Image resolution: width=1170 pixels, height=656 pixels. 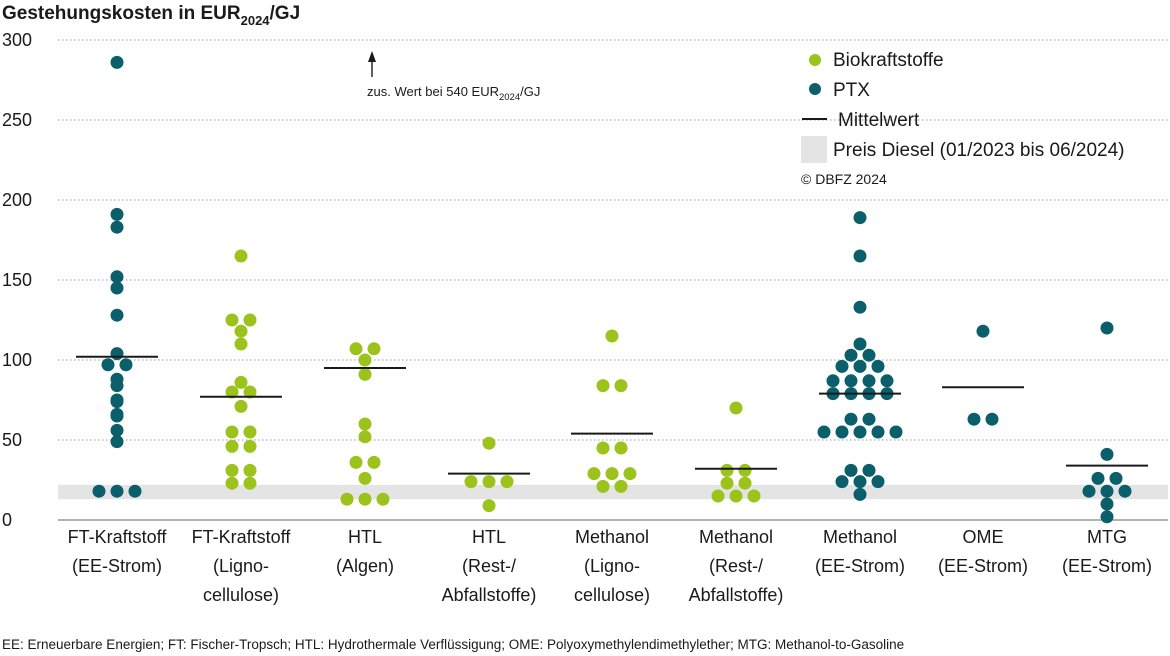 I want to click on annotation: zus. Wert bei 540 EUR2024/GJ, so click(x=453, y=77).